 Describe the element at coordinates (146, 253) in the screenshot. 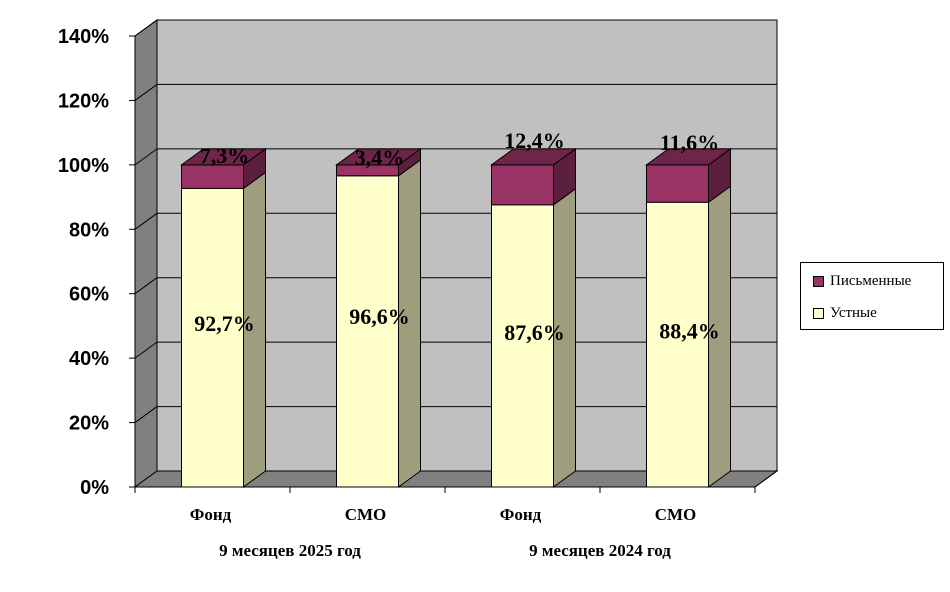

I see `side-wall` at that location.